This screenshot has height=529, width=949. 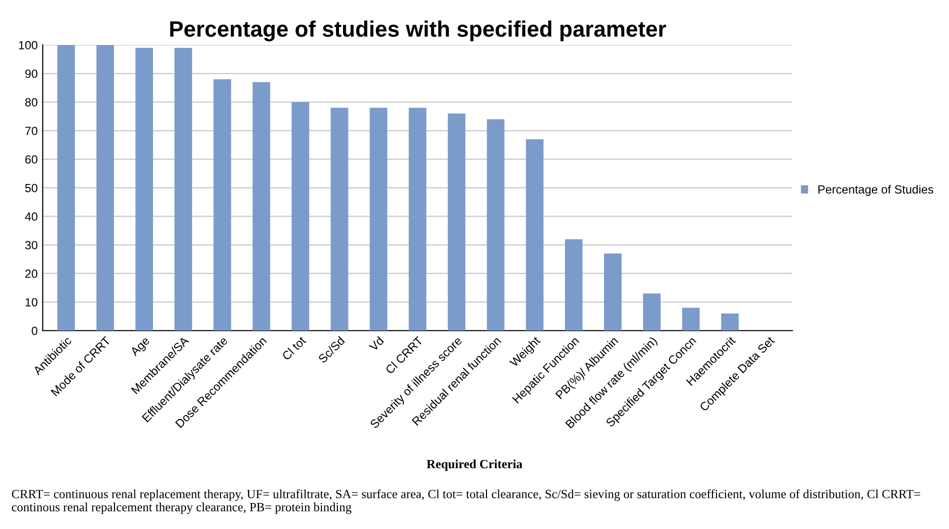 I want to click on y-tick-label: 40, so click(x=31, y=216).